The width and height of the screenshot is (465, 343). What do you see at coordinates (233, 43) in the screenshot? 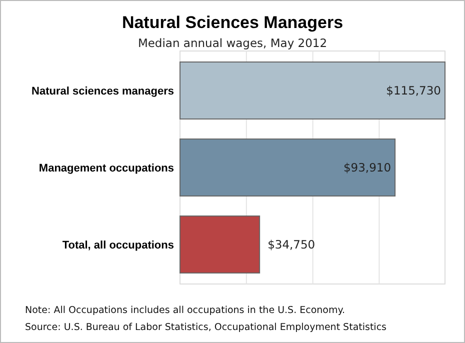
I see `chart-subtitle: Median annual wages, May 2012` at bounding box center [233, 43].